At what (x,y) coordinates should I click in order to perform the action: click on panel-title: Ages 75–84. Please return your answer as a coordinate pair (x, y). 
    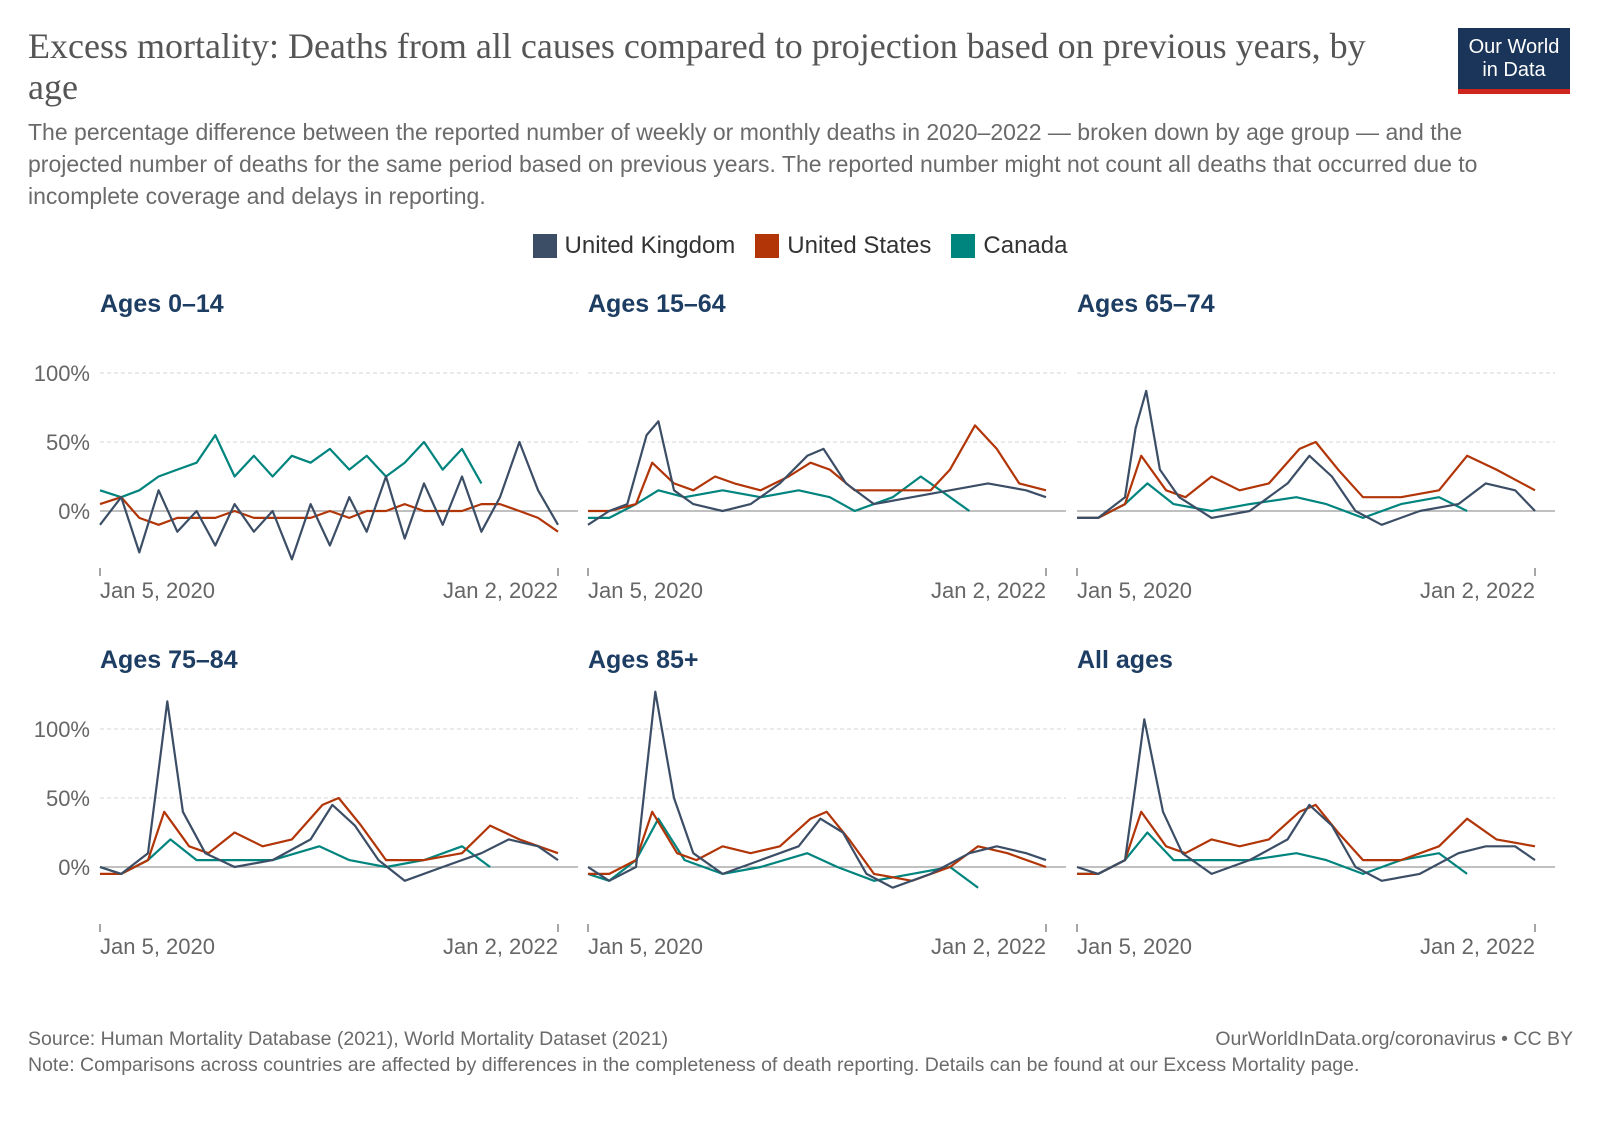
    Looking at the image, I should click on (169, 660).